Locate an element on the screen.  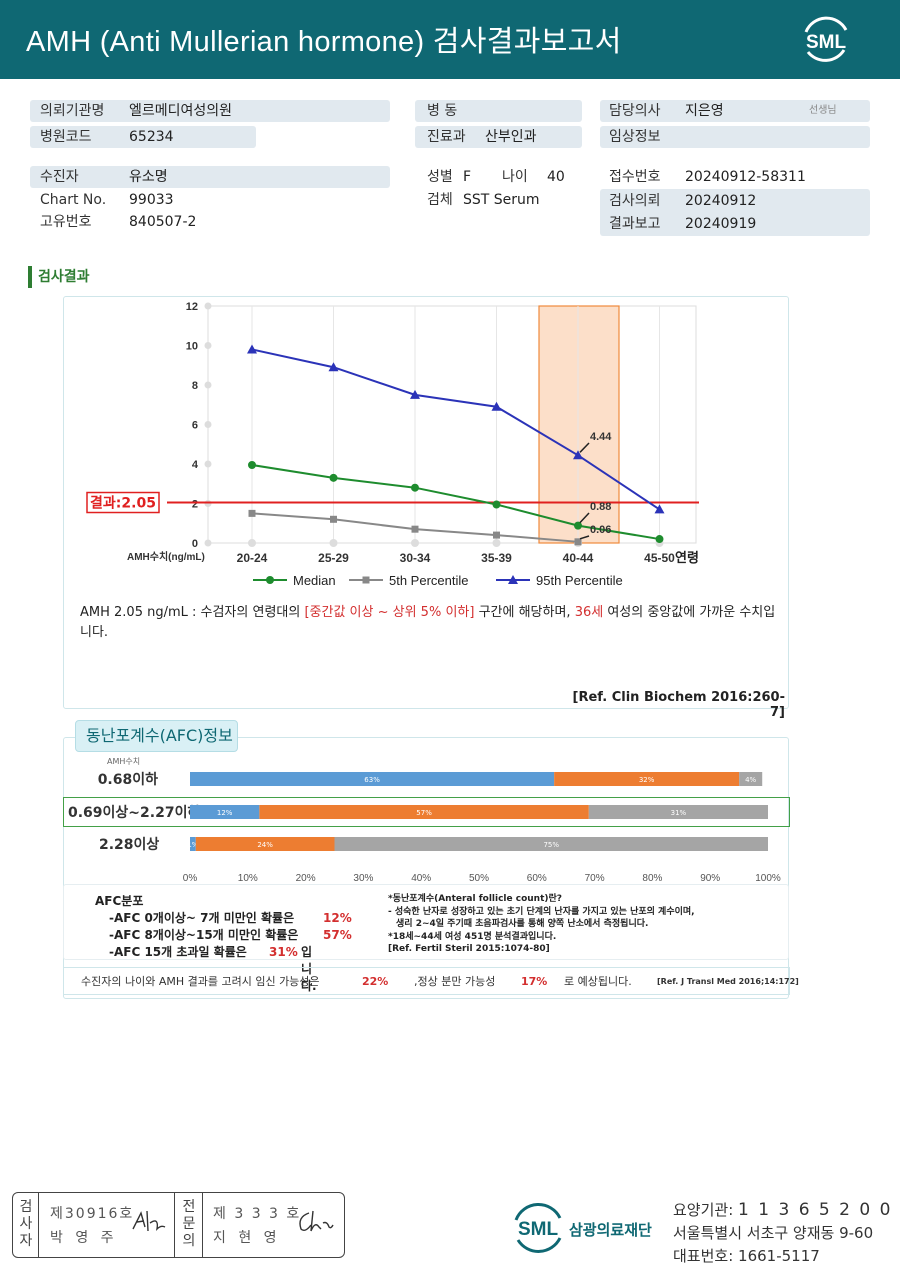
doctor-suffix: 선생님 is located at coordinates (823, 110).